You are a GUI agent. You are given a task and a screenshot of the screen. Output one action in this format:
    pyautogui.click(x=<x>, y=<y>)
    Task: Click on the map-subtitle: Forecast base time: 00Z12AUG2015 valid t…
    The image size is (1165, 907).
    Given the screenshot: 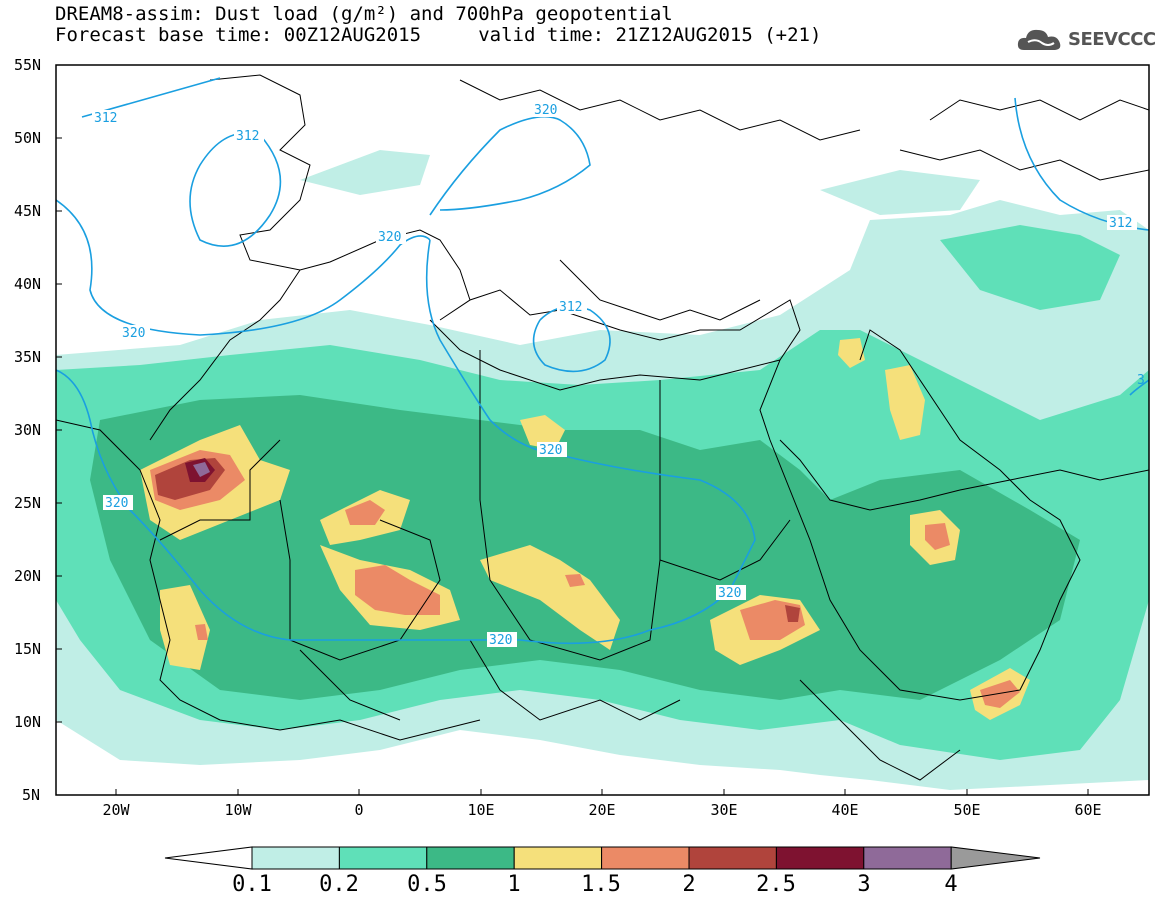 What is the action you would take?
    pyautogui.click(x=438, y=35)
    